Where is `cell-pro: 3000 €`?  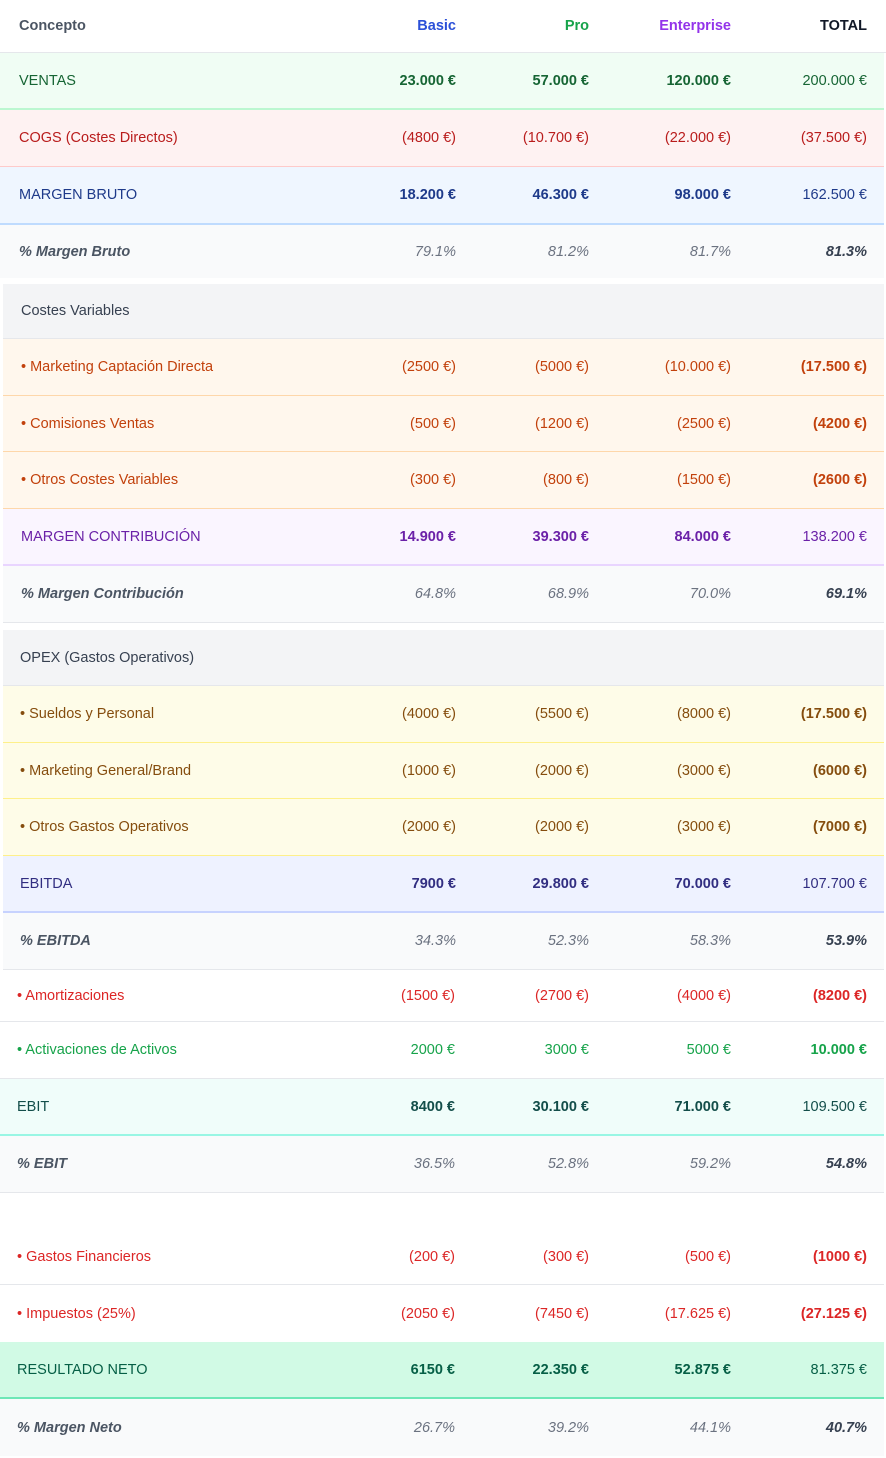 cell-pro: 3000 € is located at coordinates (566, 1050).